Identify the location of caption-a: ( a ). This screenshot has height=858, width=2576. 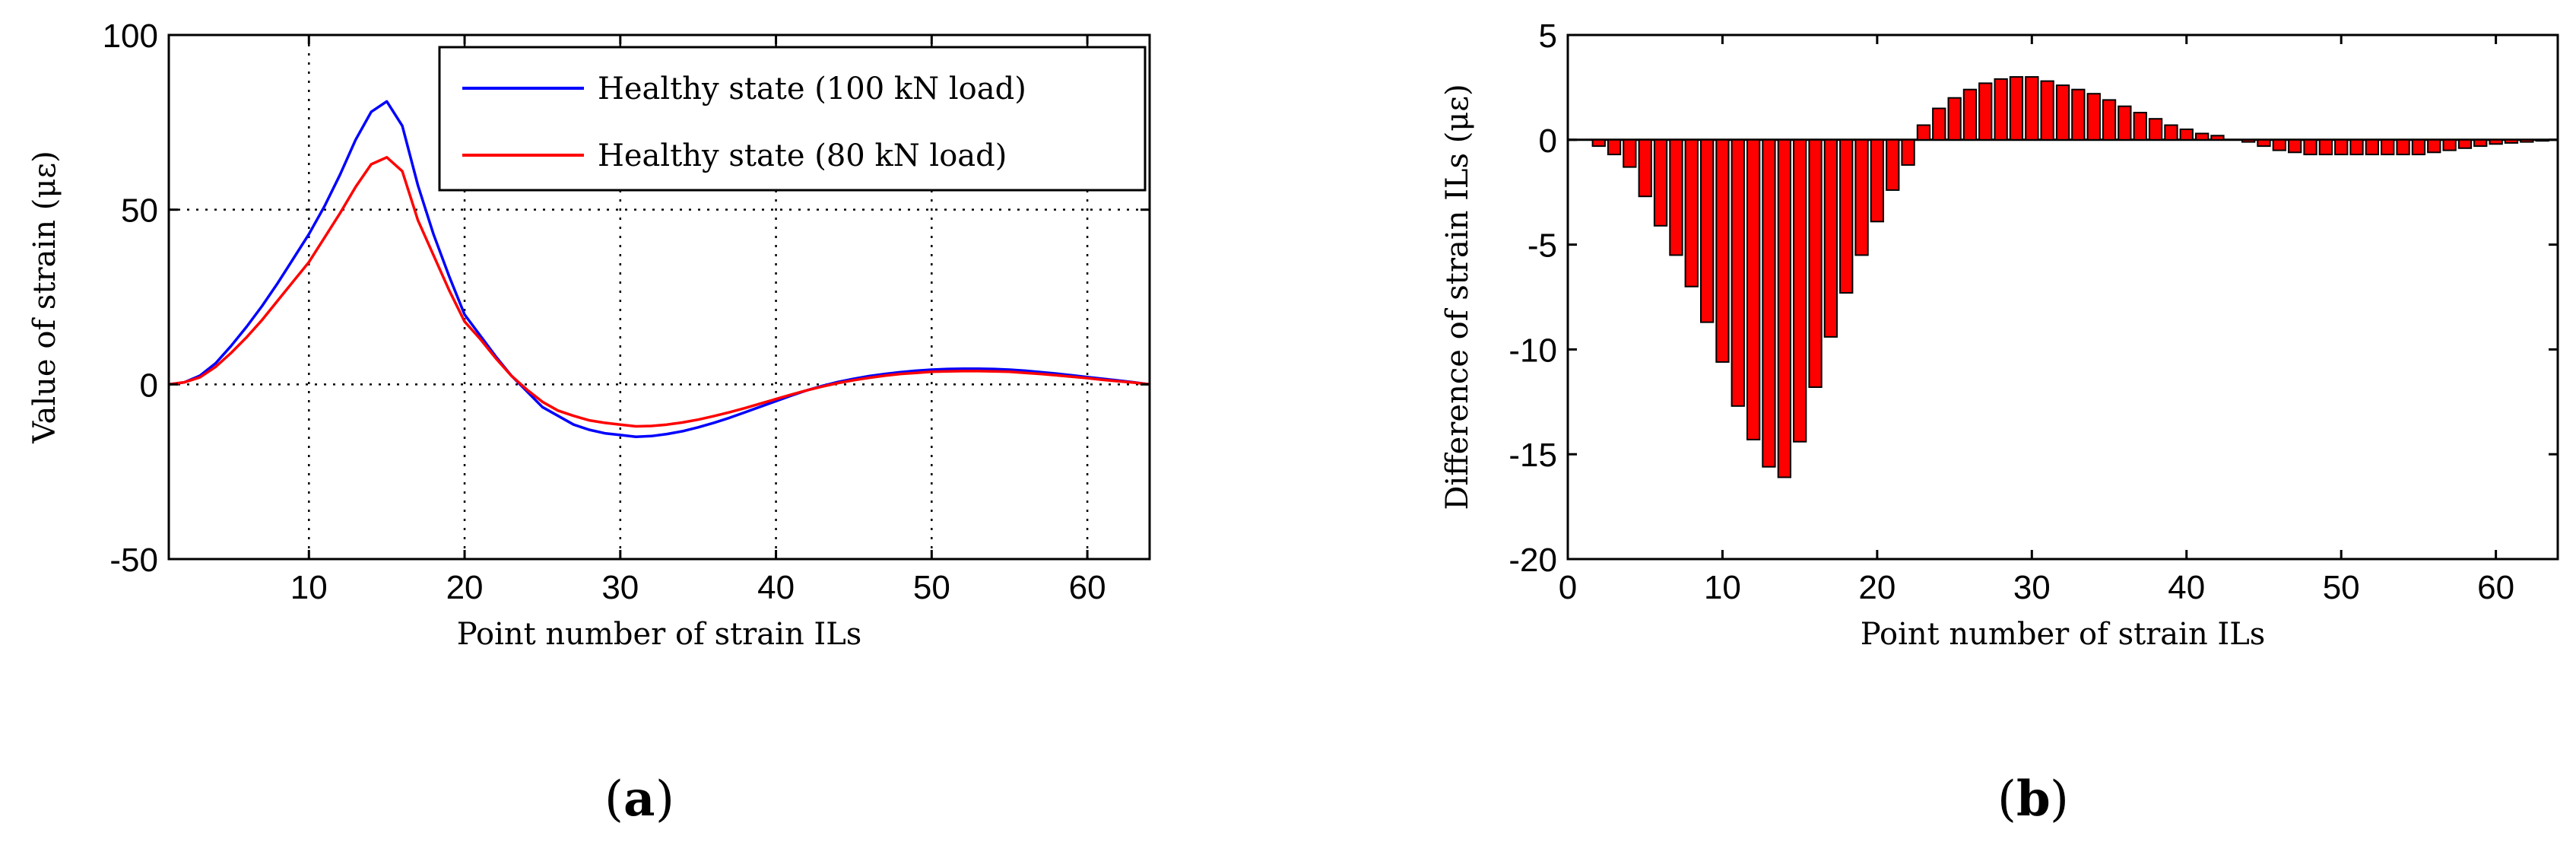
(639, 799).